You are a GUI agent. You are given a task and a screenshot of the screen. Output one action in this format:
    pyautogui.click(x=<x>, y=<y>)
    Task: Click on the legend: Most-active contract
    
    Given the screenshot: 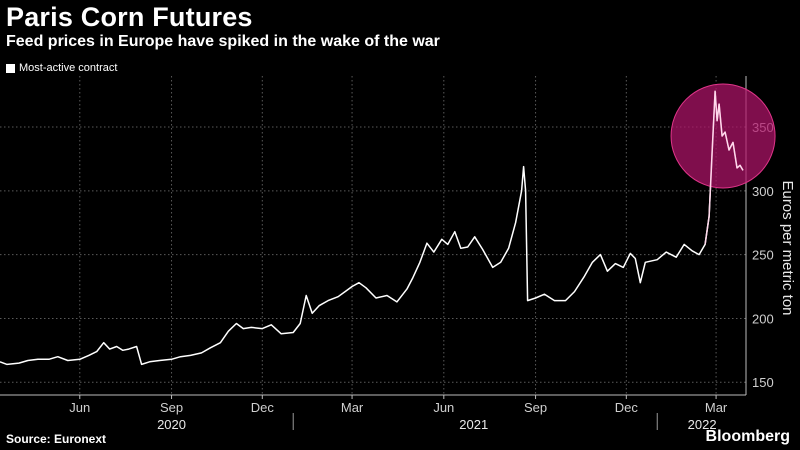 What is the action you would take?
    pyautogui.click(x=61, y=68)
    